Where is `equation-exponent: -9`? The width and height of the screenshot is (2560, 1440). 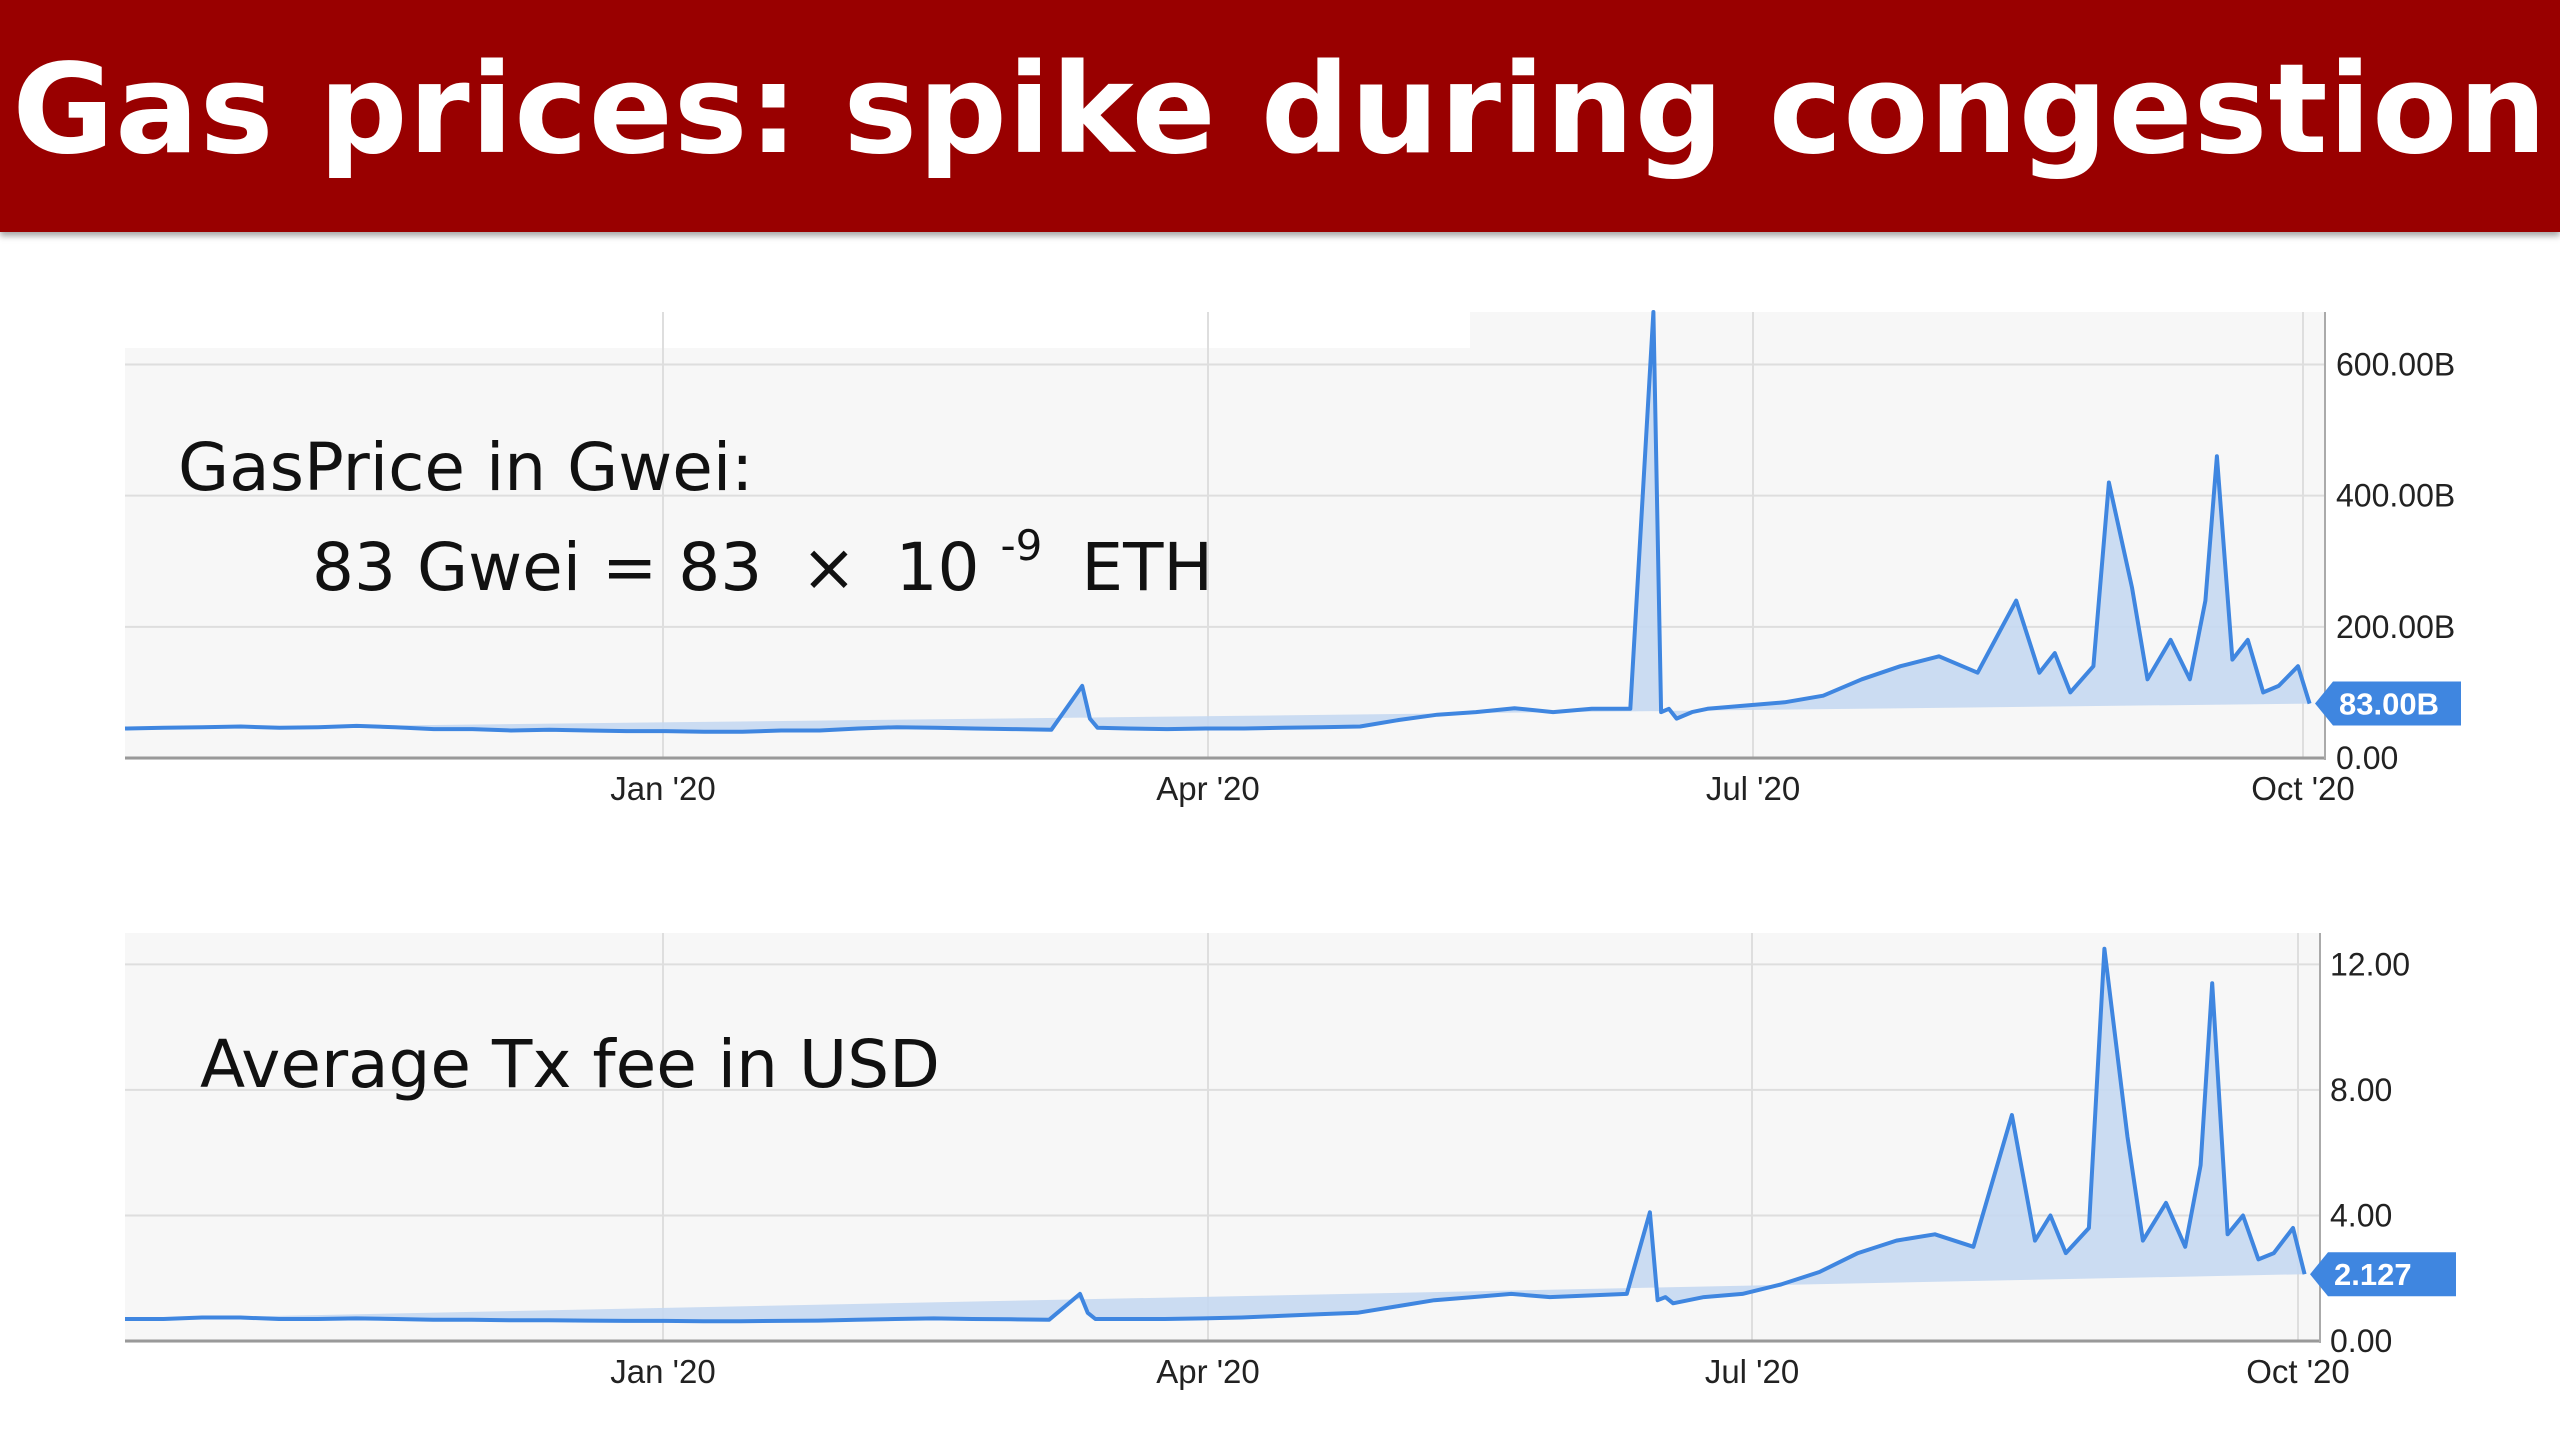
equation-exponent: -9 is located at coordinates (1022, 545).